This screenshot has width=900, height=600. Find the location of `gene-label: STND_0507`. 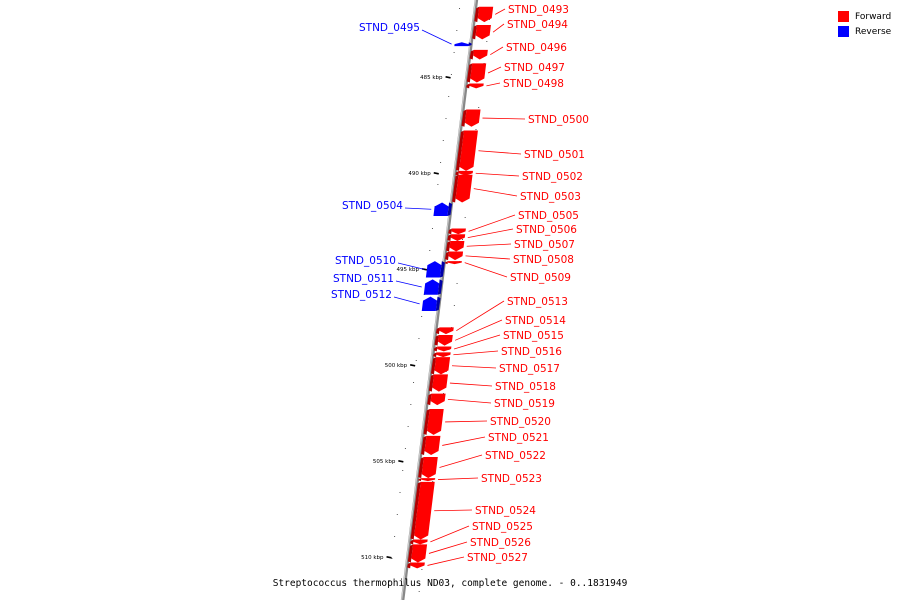

gene-label: STND_0507 is located at coordinates (544, 245).